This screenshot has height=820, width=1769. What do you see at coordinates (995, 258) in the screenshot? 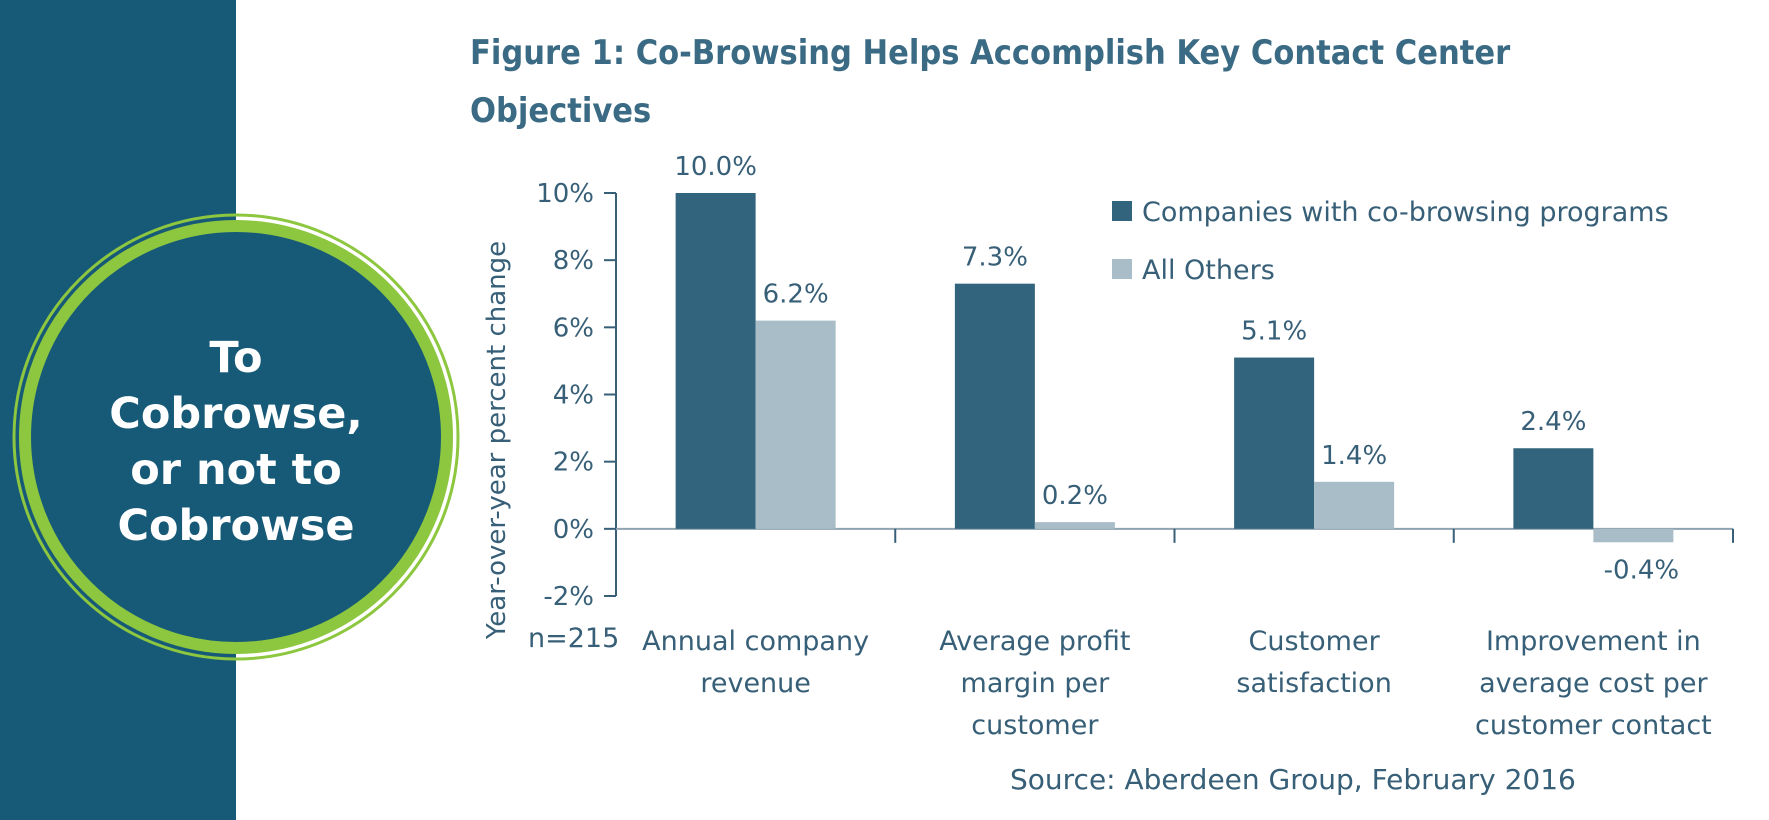
I see `data-label: 7.3%` at bounding box center [995, 258].